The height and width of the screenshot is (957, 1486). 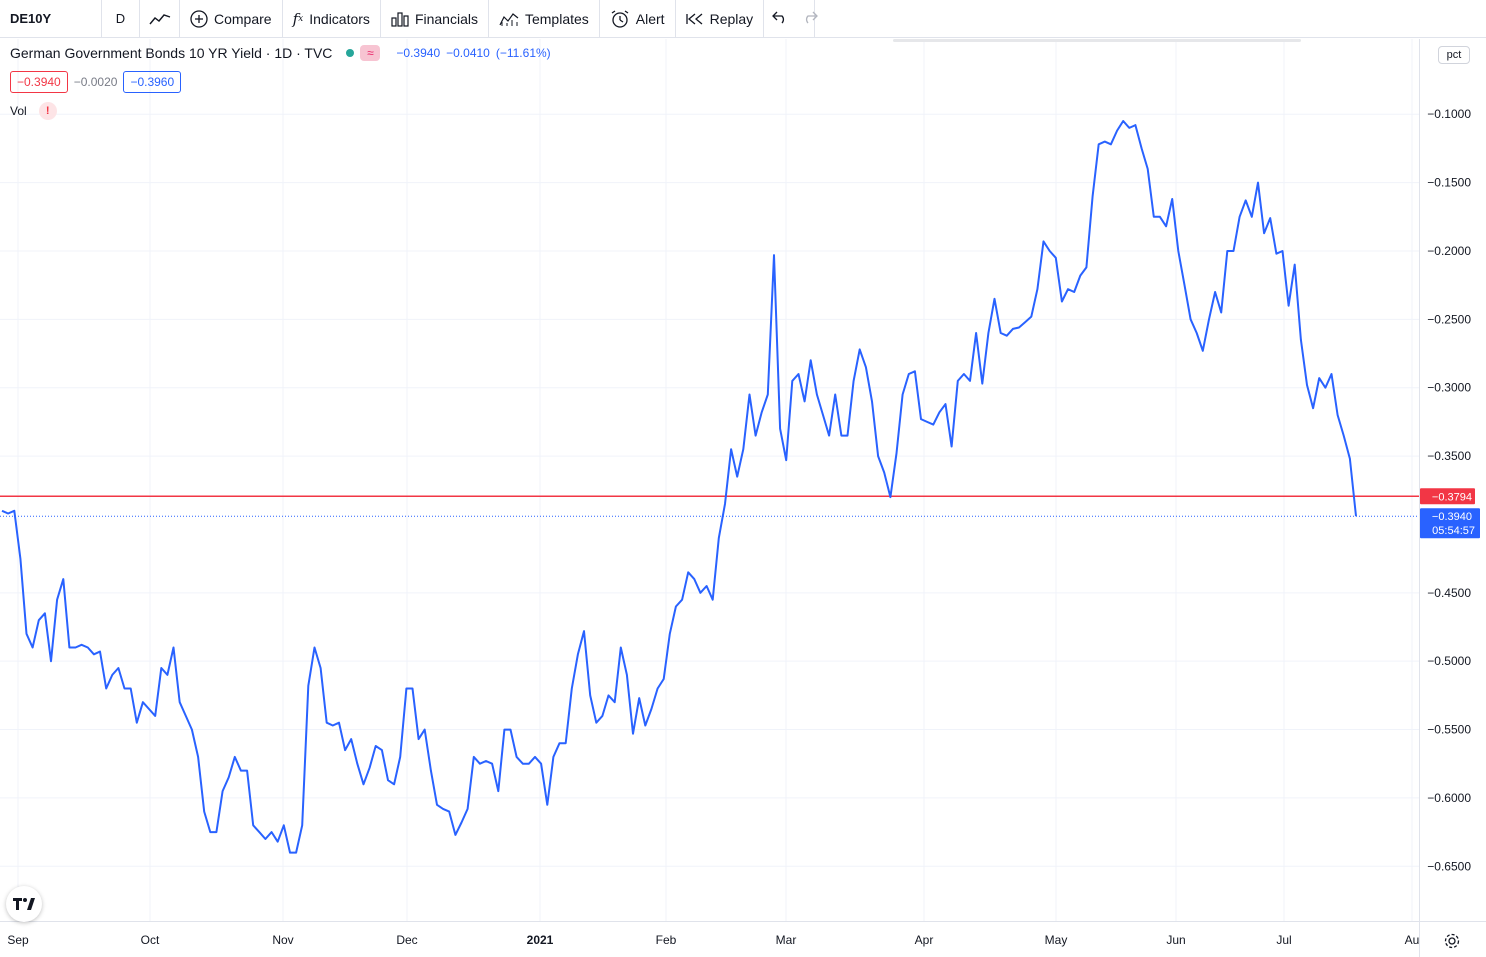 I want to click on volume-label: Vol, so click(x=18, y=111).